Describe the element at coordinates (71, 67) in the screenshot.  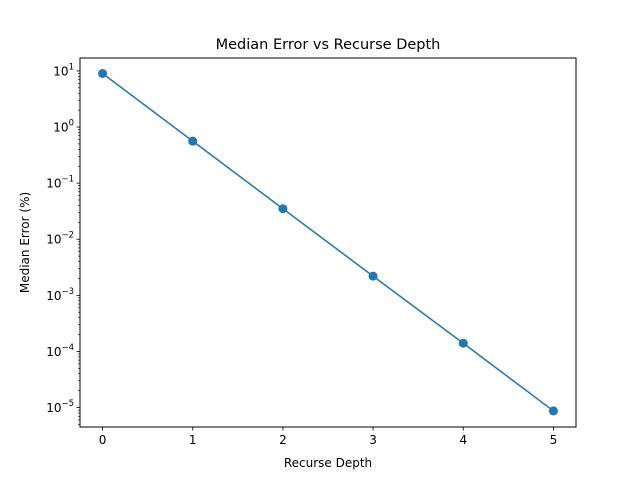
I see `y-tick-label-exponent: 1` at that location.